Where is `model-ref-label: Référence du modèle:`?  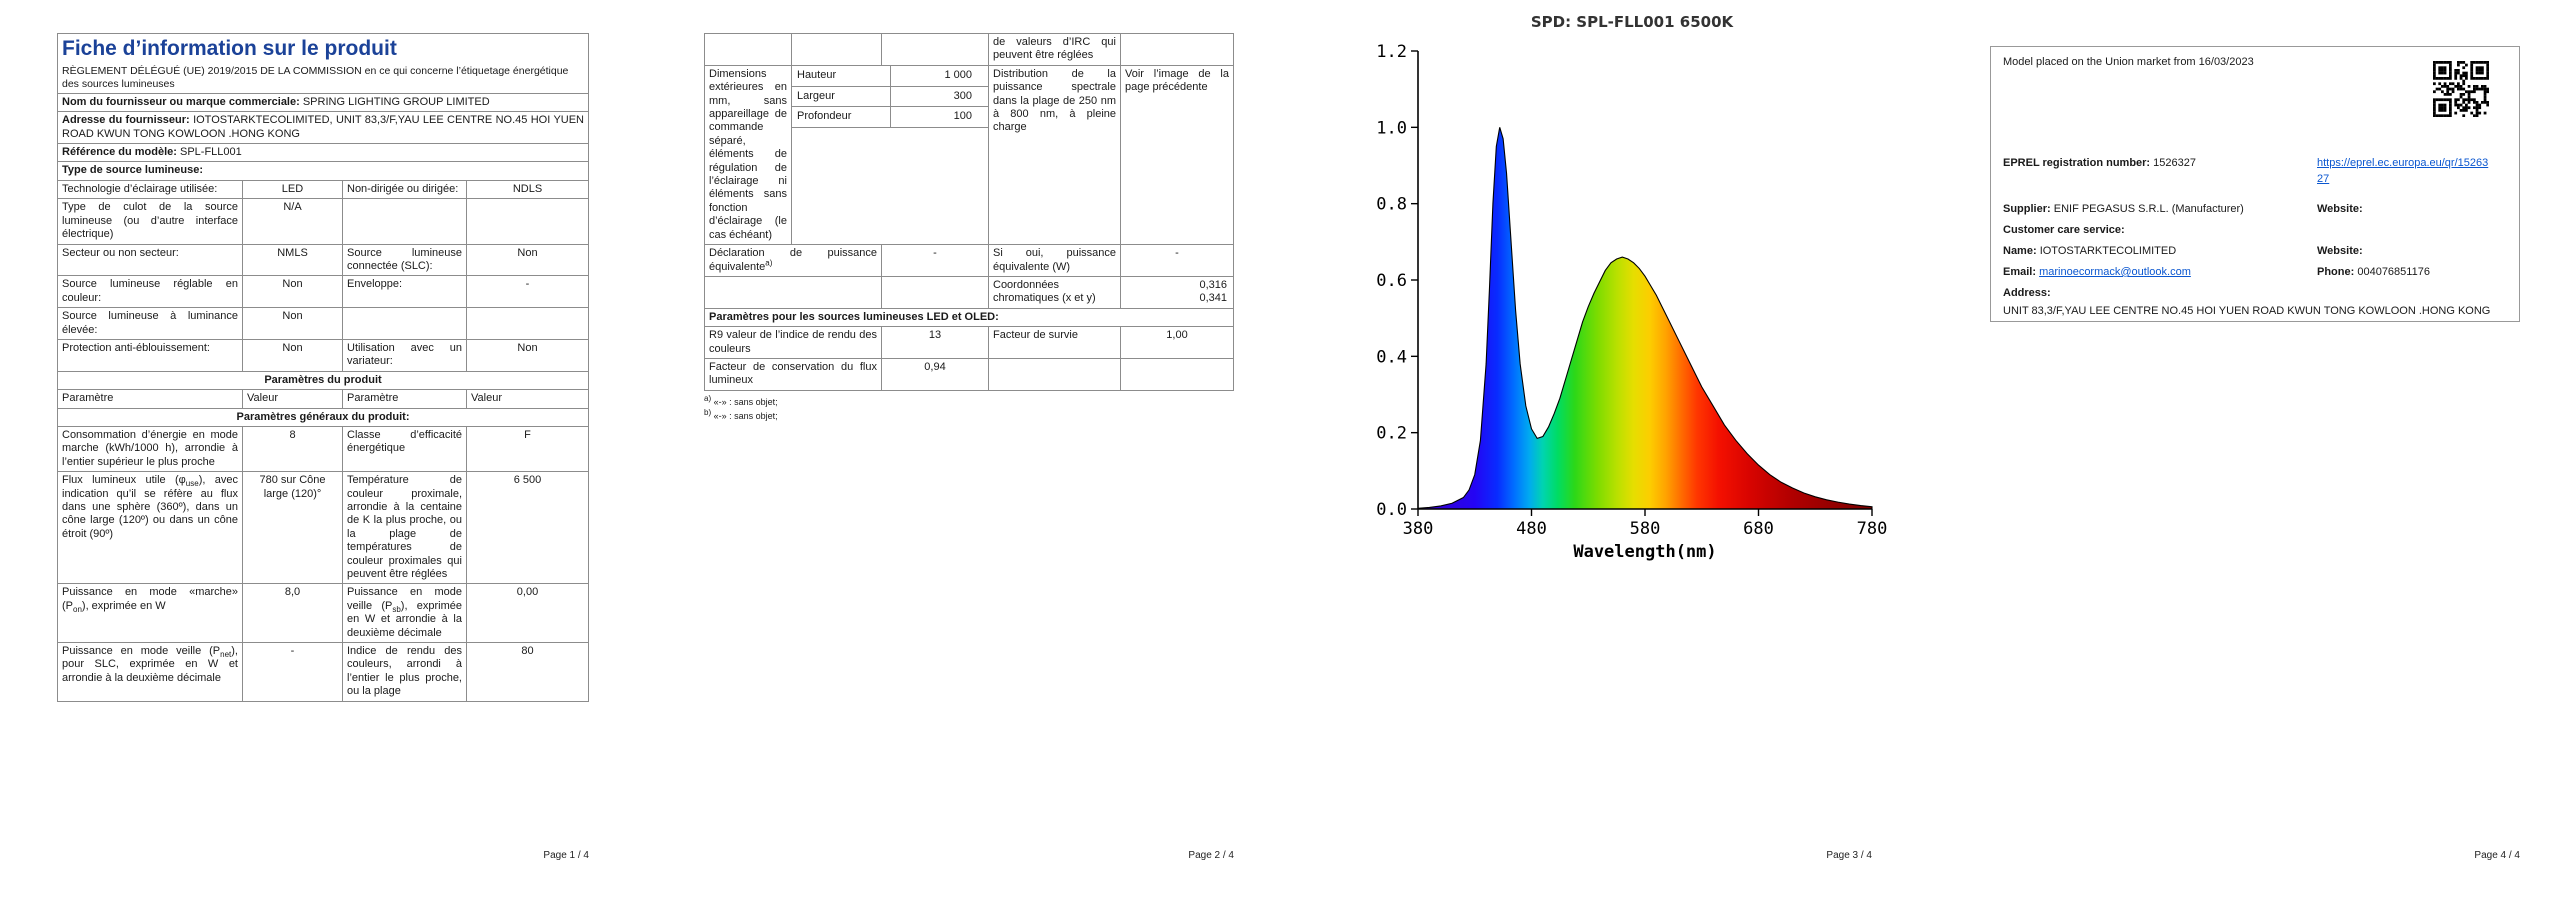
model-ref-label: Référence du modèle: is located at coordinates (119, 152).